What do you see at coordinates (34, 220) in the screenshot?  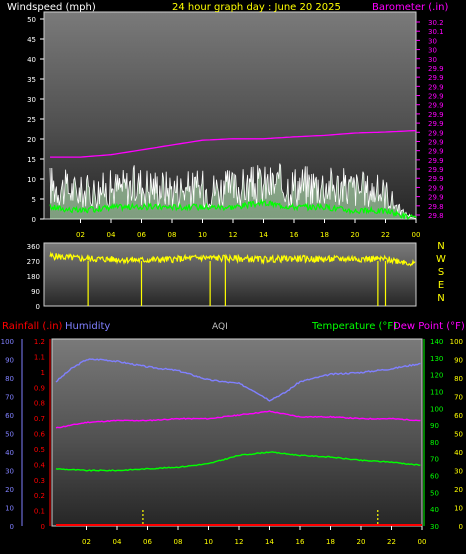 I see `wind-tick-label: 0` at bounding box center [34, 220].